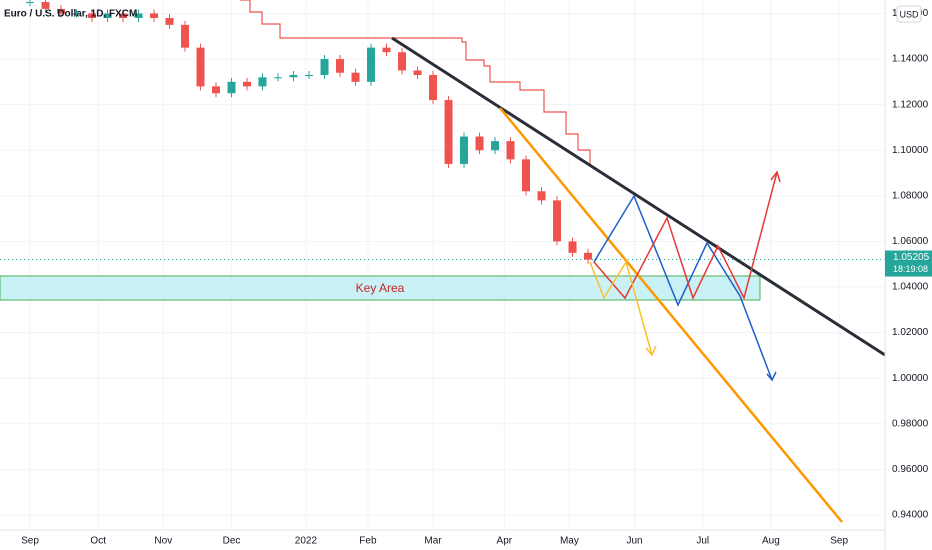  What do you see at coordinates (910, 150) in the screenshot?
I see `y-tick-label: 1.10000` at bounding box center [910, 150].